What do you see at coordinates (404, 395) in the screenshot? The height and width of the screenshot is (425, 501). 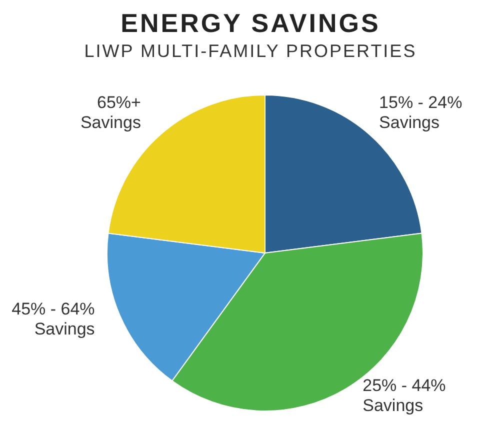 I see `slice-label: 25% - 44% Savings` at bounding box center [404, 395].